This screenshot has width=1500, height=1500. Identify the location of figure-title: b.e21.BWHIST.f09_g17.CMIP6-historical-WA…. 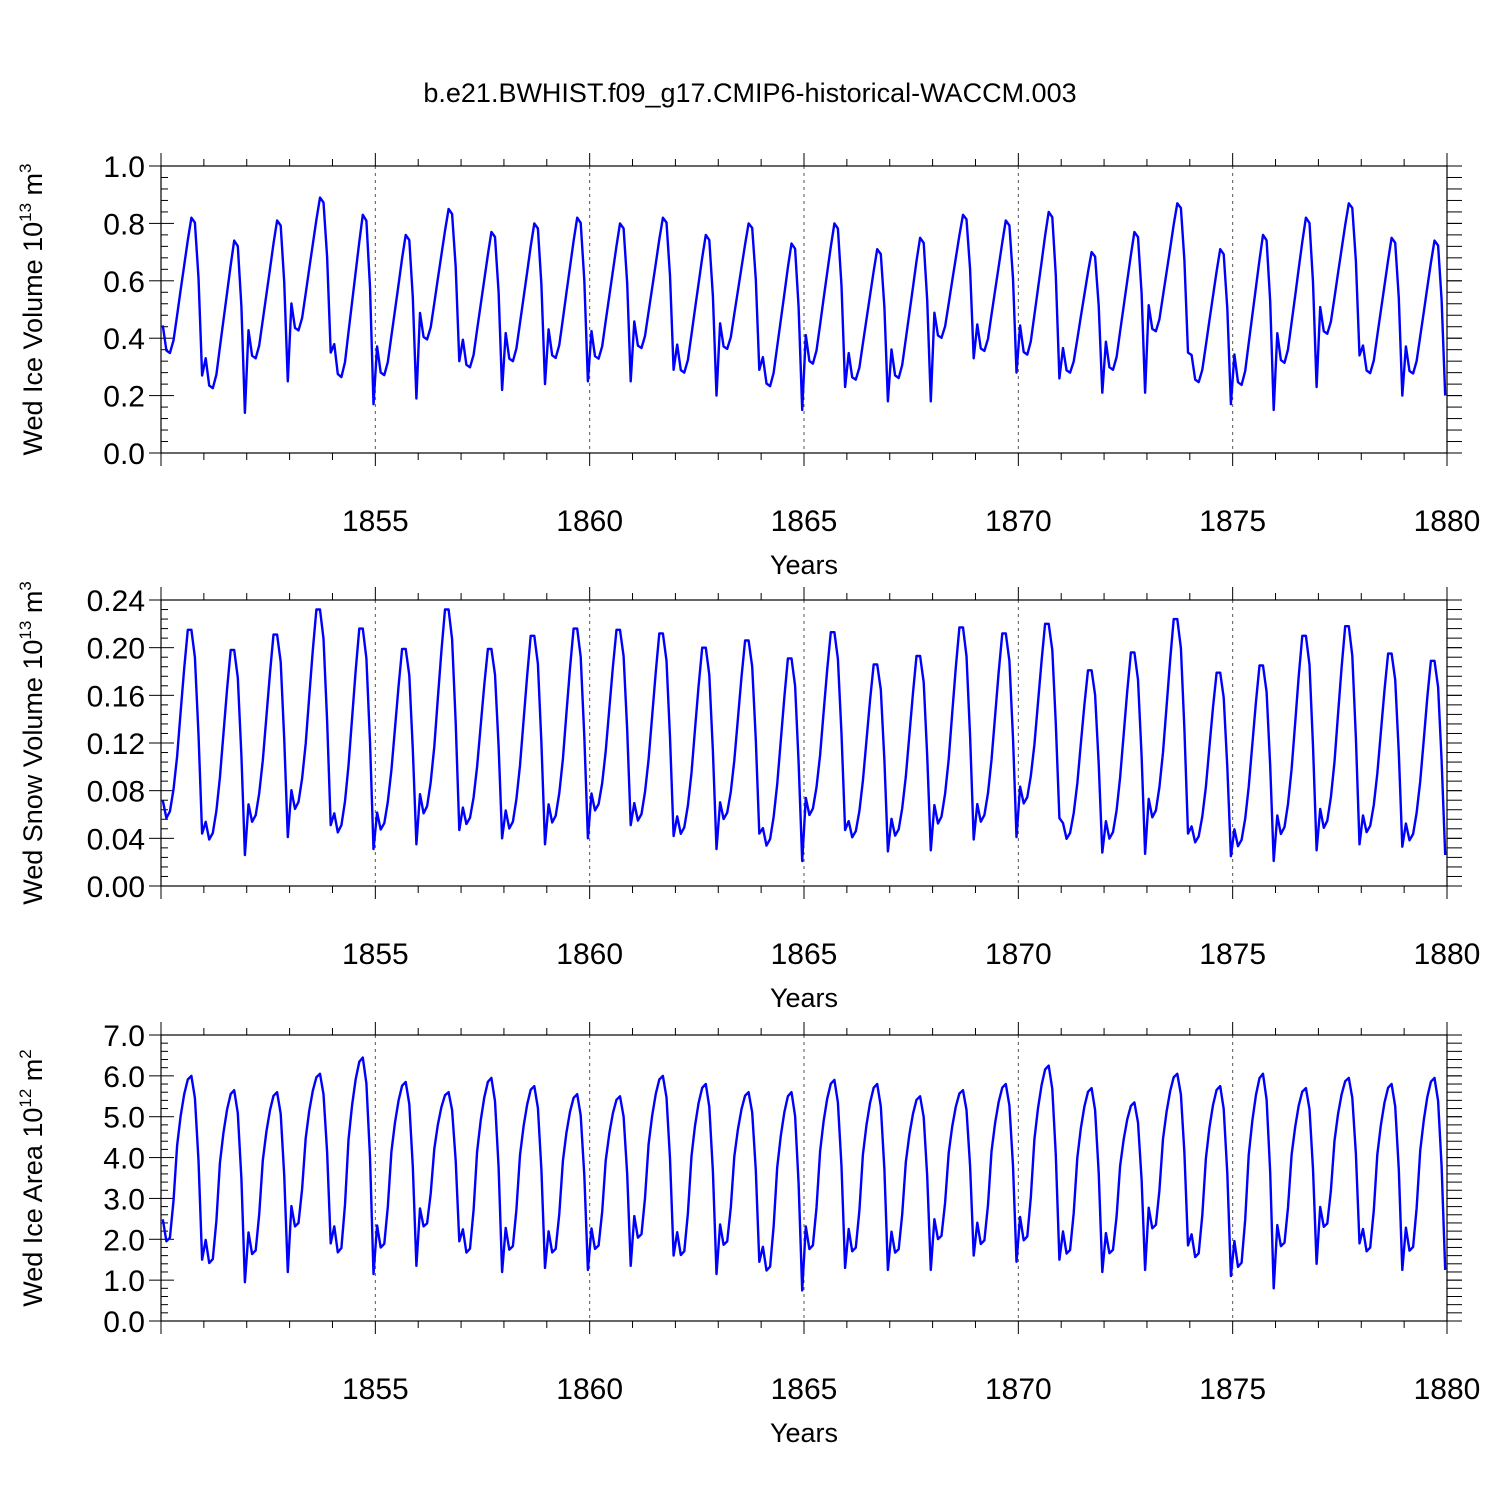
(749, 93).